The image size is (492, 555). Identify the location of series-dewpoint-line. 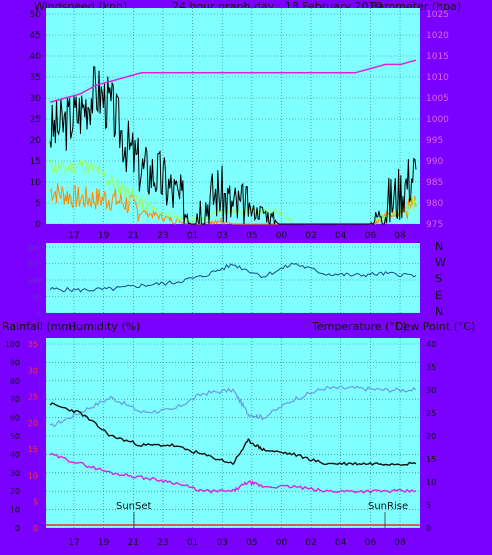
(233, 473).